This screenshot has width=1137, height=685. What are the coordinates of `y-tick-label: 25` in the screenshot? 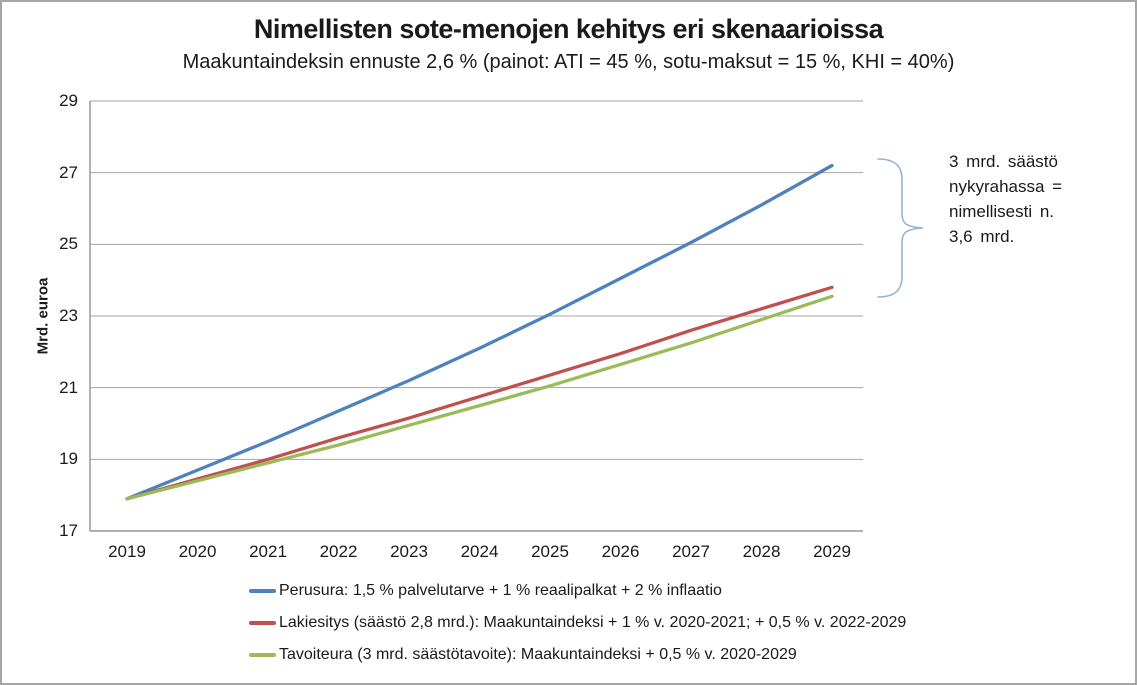 It's located at (68, 244).